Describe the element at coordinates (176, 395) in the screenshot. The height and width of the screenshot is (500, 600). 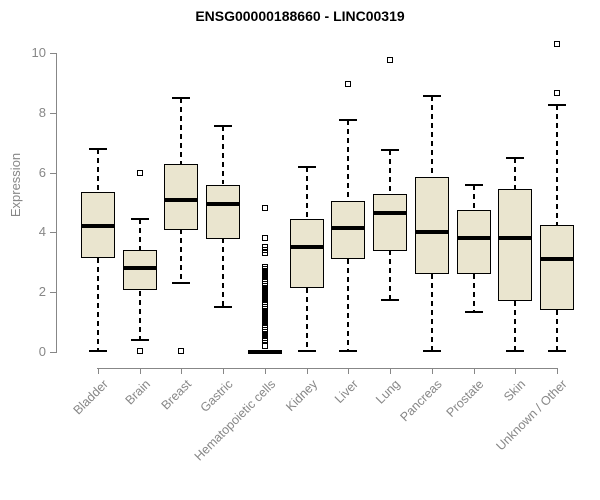
I see `x-category-label: Breast` at that location.